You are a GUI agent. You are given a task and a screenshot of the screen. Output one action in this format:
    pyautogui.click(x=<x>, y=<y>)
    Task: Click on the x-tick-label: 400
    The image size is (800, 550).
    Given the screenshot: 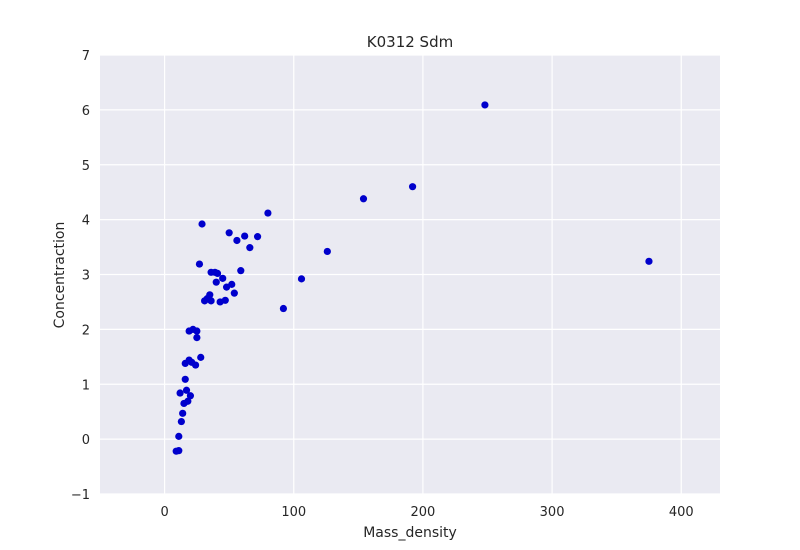 What is the action you would take?
    pyautogui.click(x=681, y=512)
    